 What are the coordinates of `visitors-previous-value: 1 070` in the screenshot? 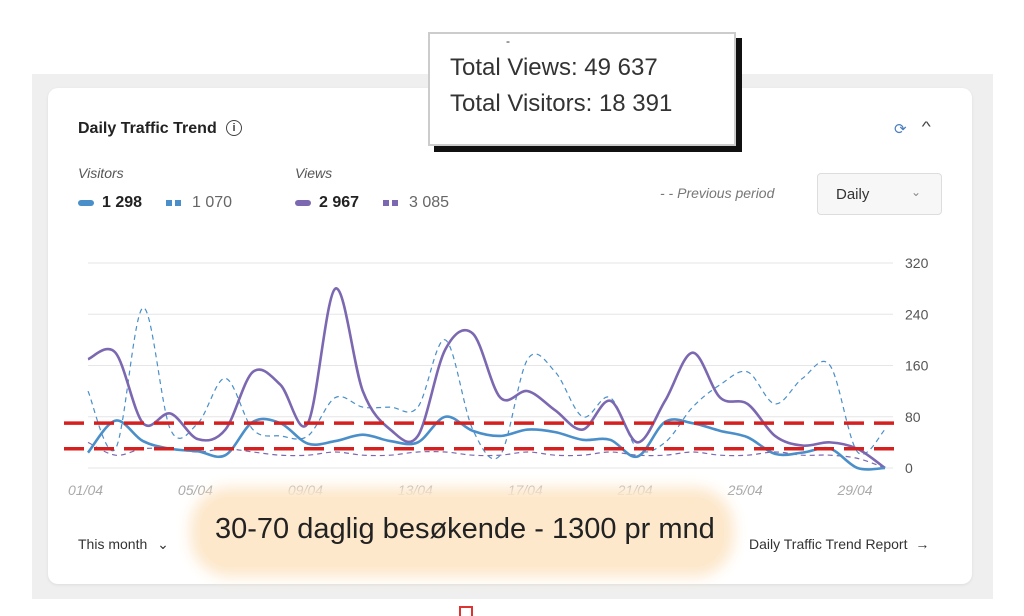 It's located at (212, 202).